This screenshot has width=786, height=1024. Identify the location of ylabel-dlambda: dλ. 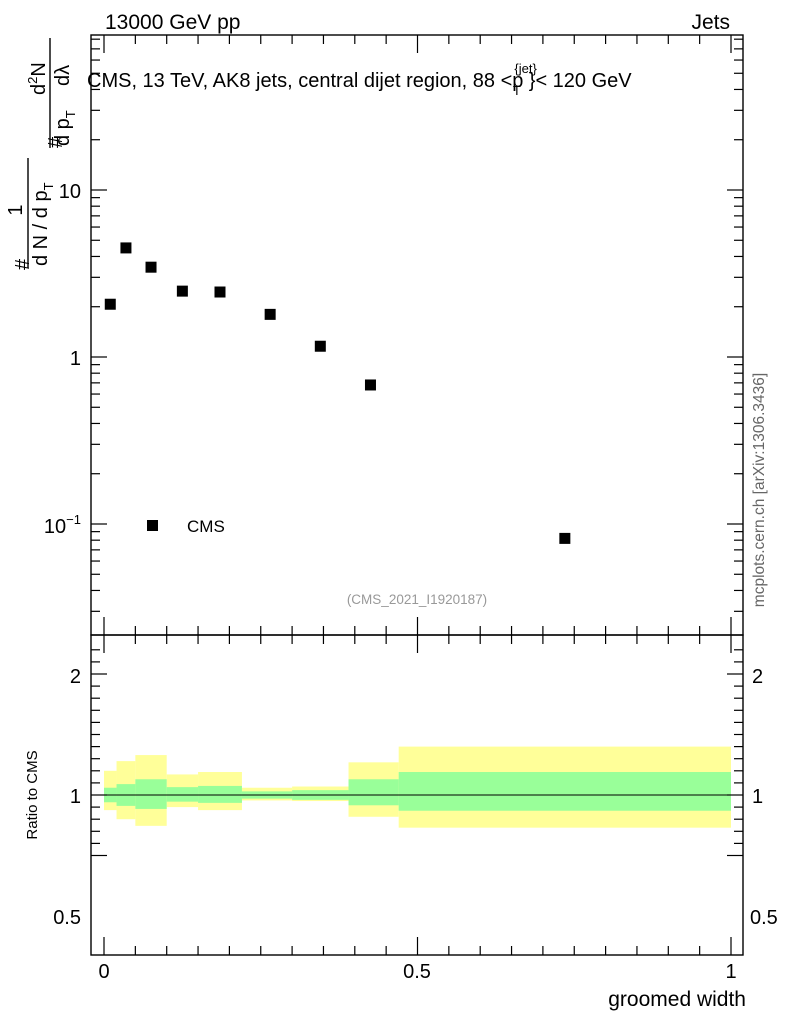
(63, 75).